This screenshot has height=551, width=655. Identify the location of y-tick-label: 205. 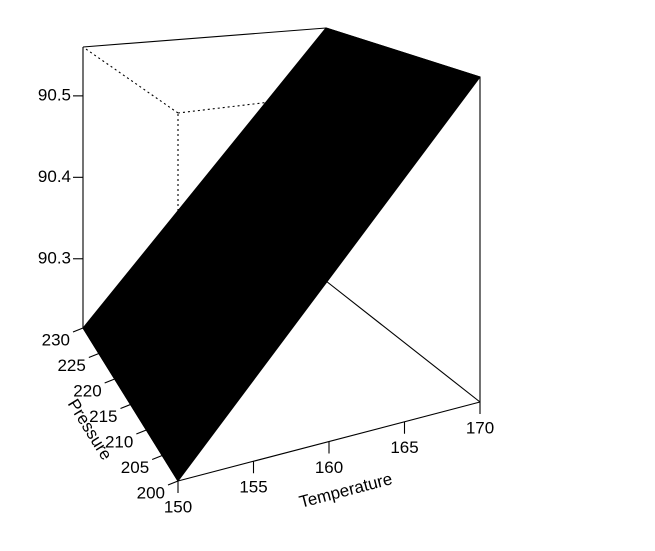
(135, 467).